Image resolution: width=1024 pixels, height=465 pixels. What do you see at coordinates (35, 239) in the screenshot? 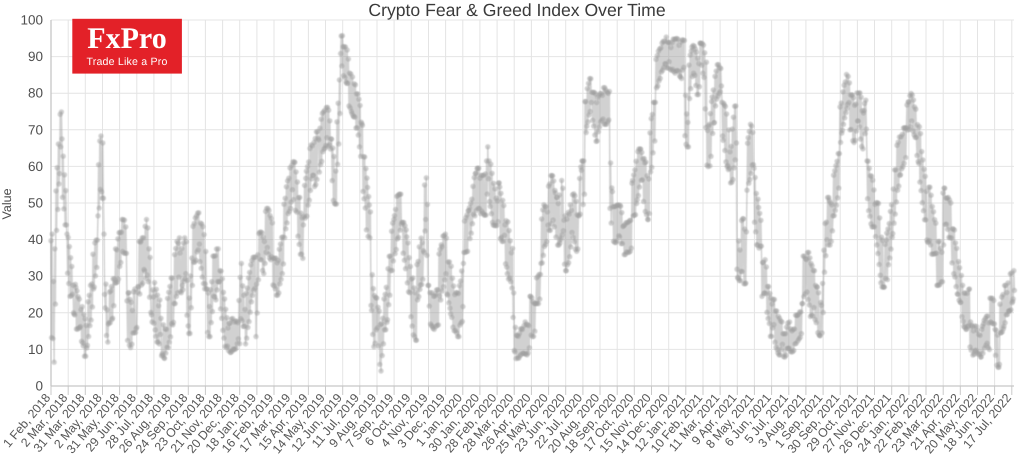
I see `svg-text: 40` at bounding box center [35, 239].